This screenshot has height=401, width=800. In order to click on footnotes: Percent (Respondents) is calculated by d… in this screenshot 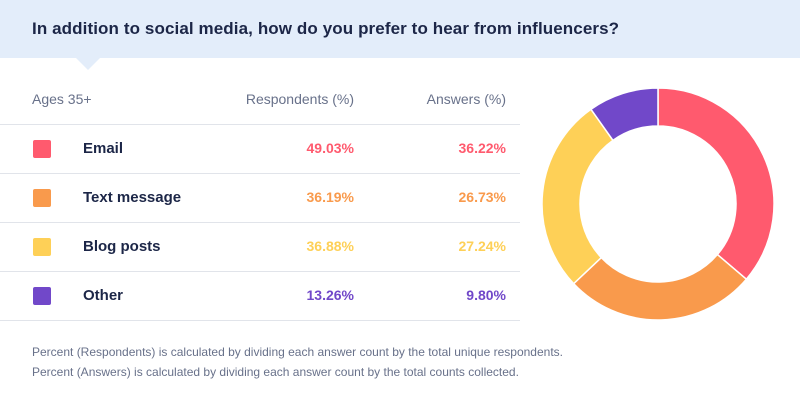, I will do `click(297, 362)`.